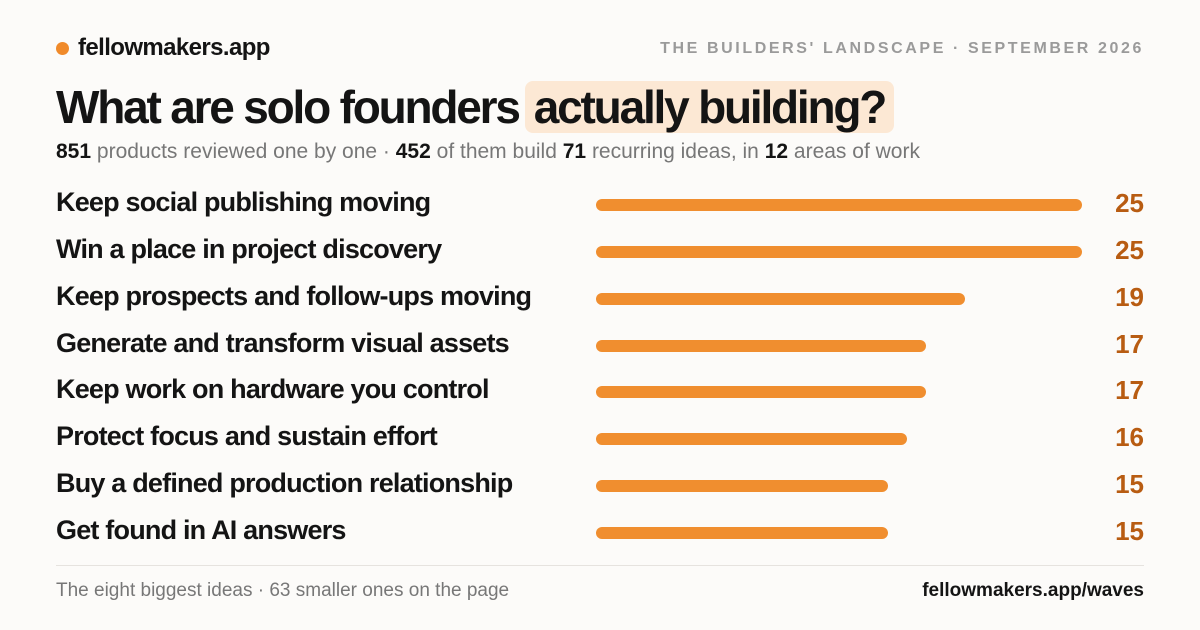  I want to click on bar-value: 16, so click(1129, 437).